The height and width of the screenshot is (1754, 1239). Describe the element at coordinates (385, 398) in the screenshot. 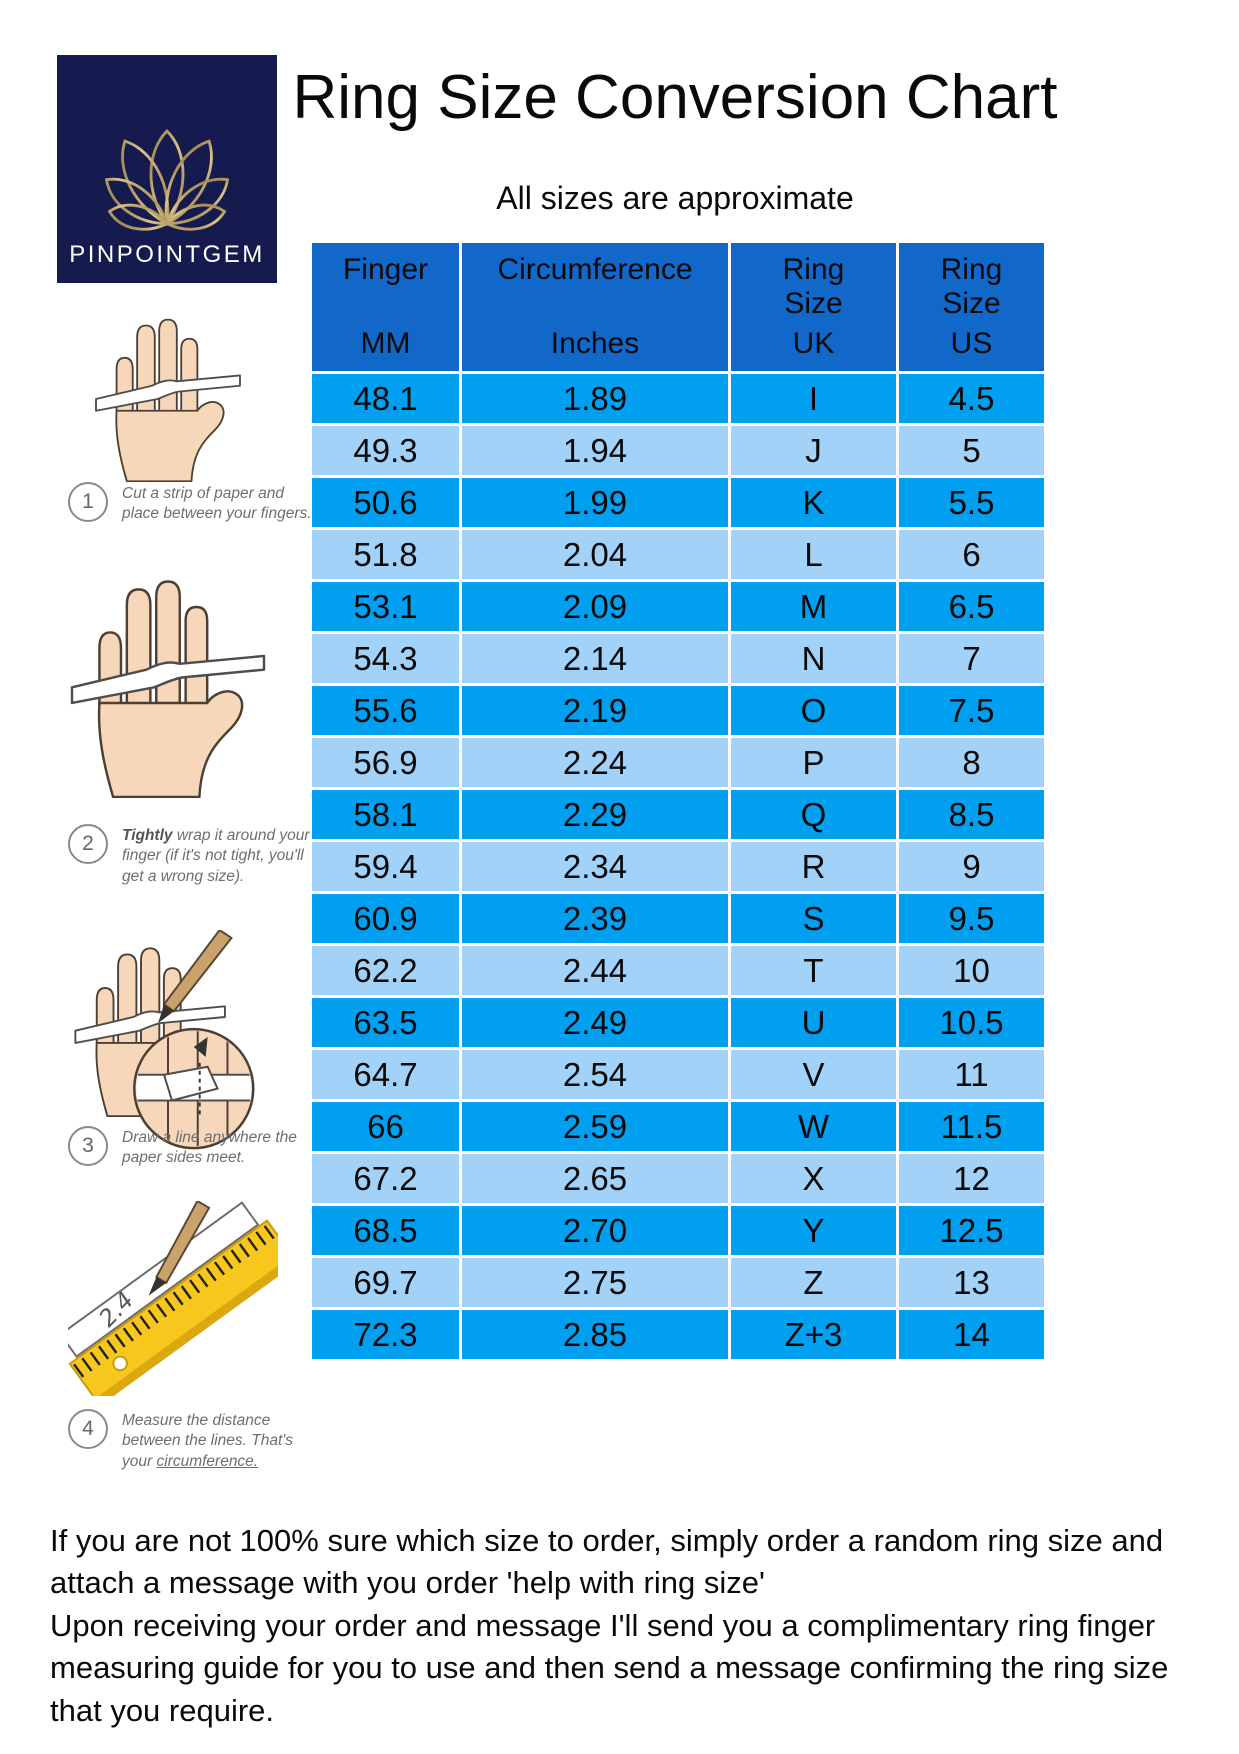

I see `cell-finger-mm: 48.1` at that location.